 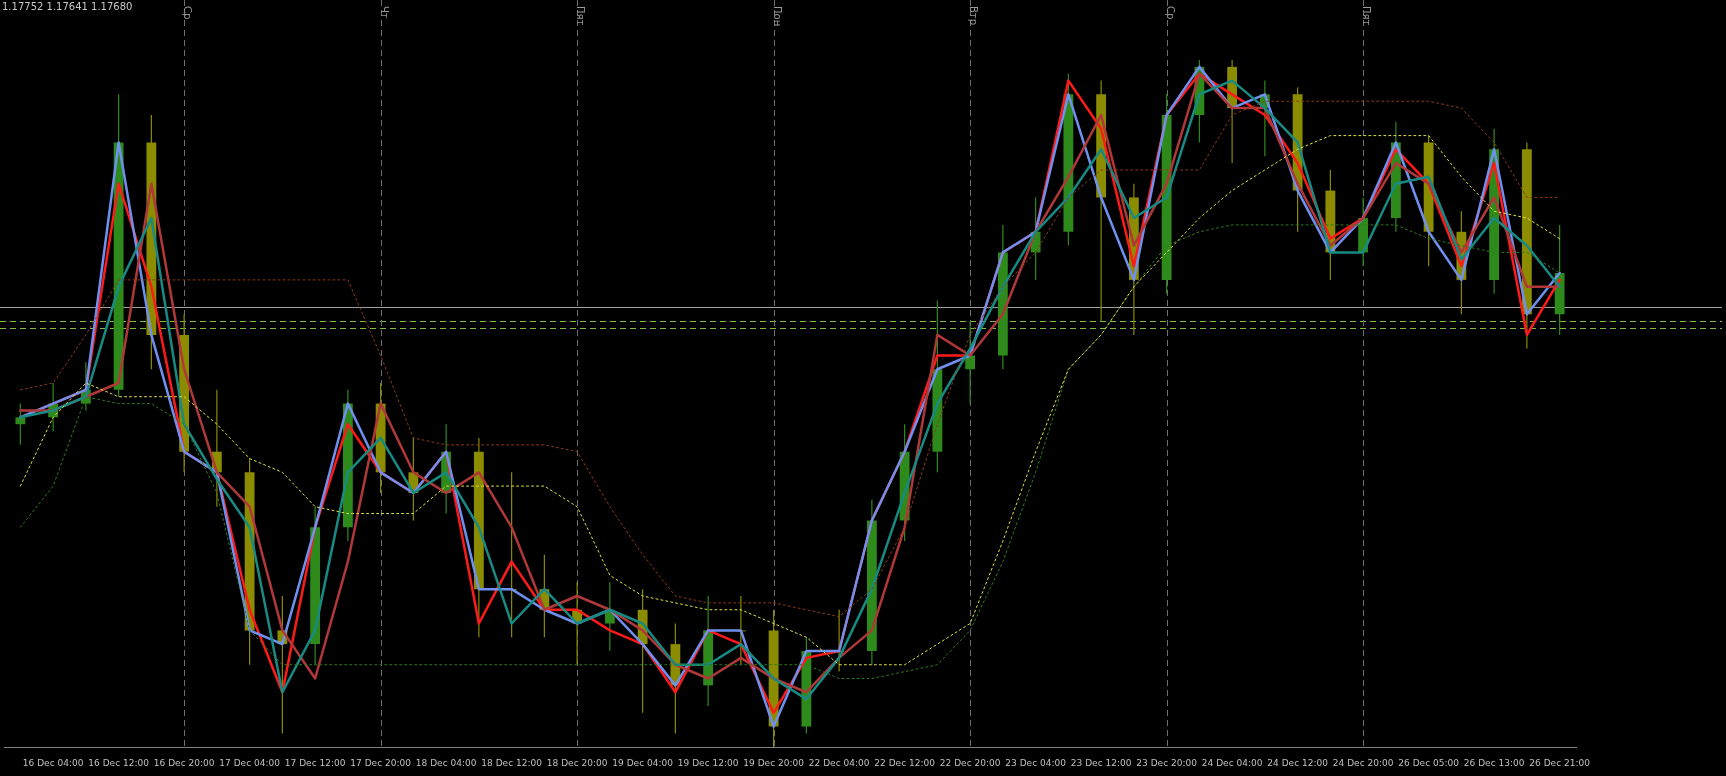 I want to click on x-tick-label: 18 Dec 12:00, so click(x=512, y=762).